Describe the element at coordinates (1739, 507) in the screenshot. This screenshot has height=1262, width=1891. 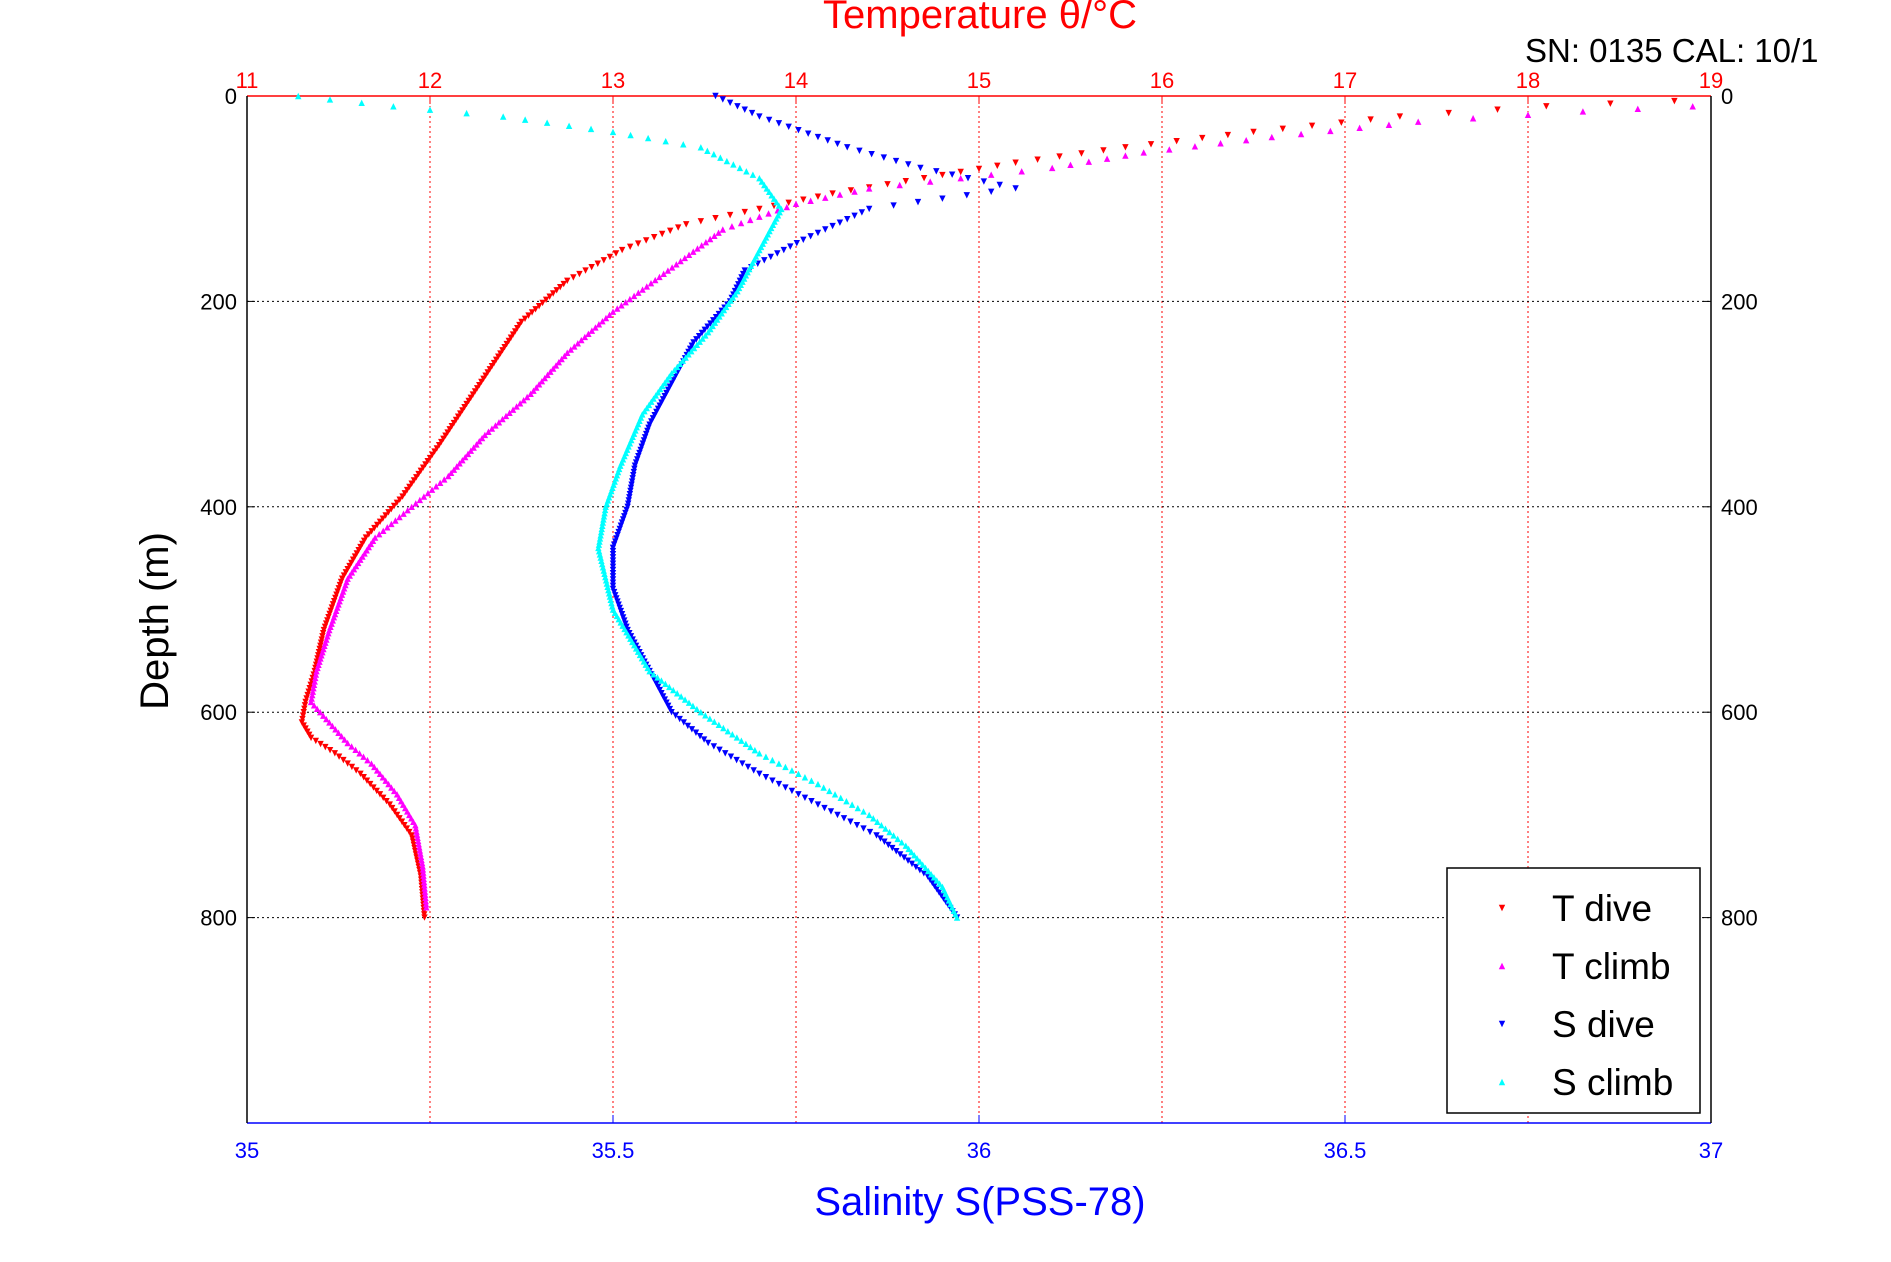
I see `depth-tick-label-right: 400` at that location.